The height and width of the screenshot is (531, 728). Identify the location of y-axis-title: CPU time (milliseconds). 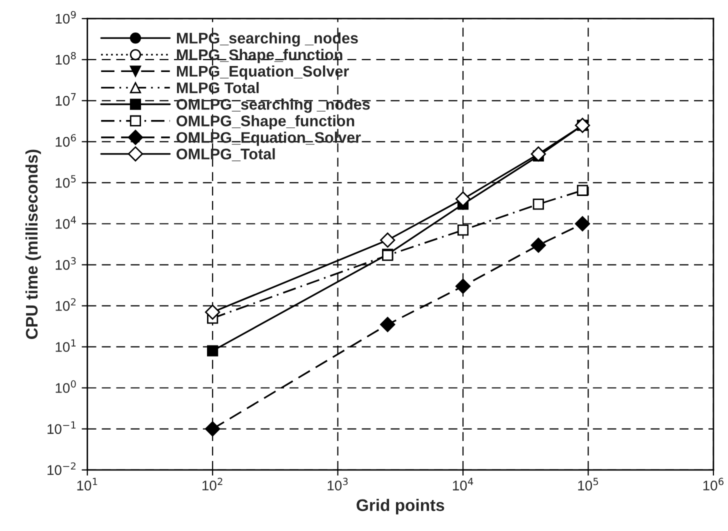
(33, 244).